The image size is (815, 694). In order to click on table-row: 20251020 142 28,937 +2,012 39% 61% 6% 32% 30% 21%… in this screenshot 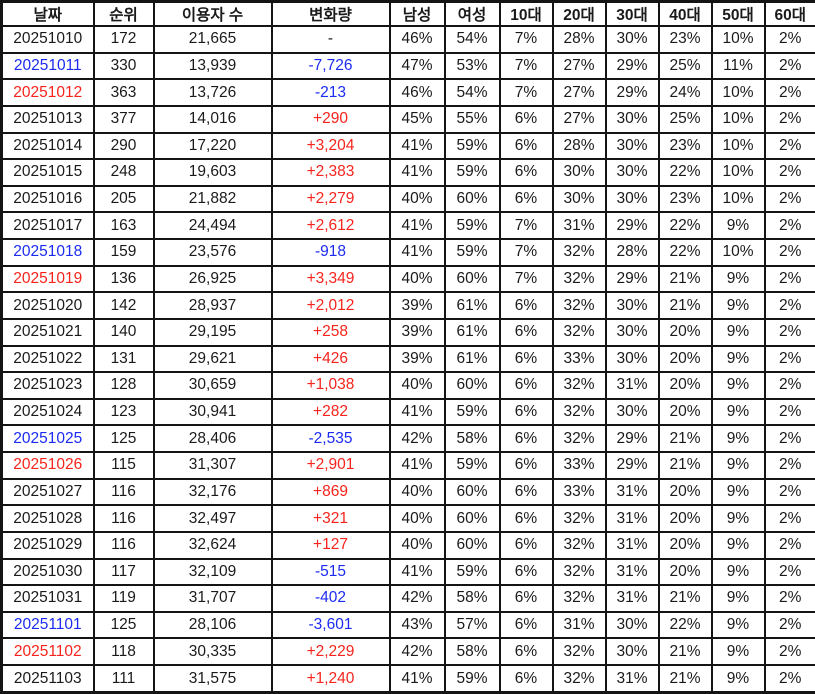, I will do `click(407, 305)`.